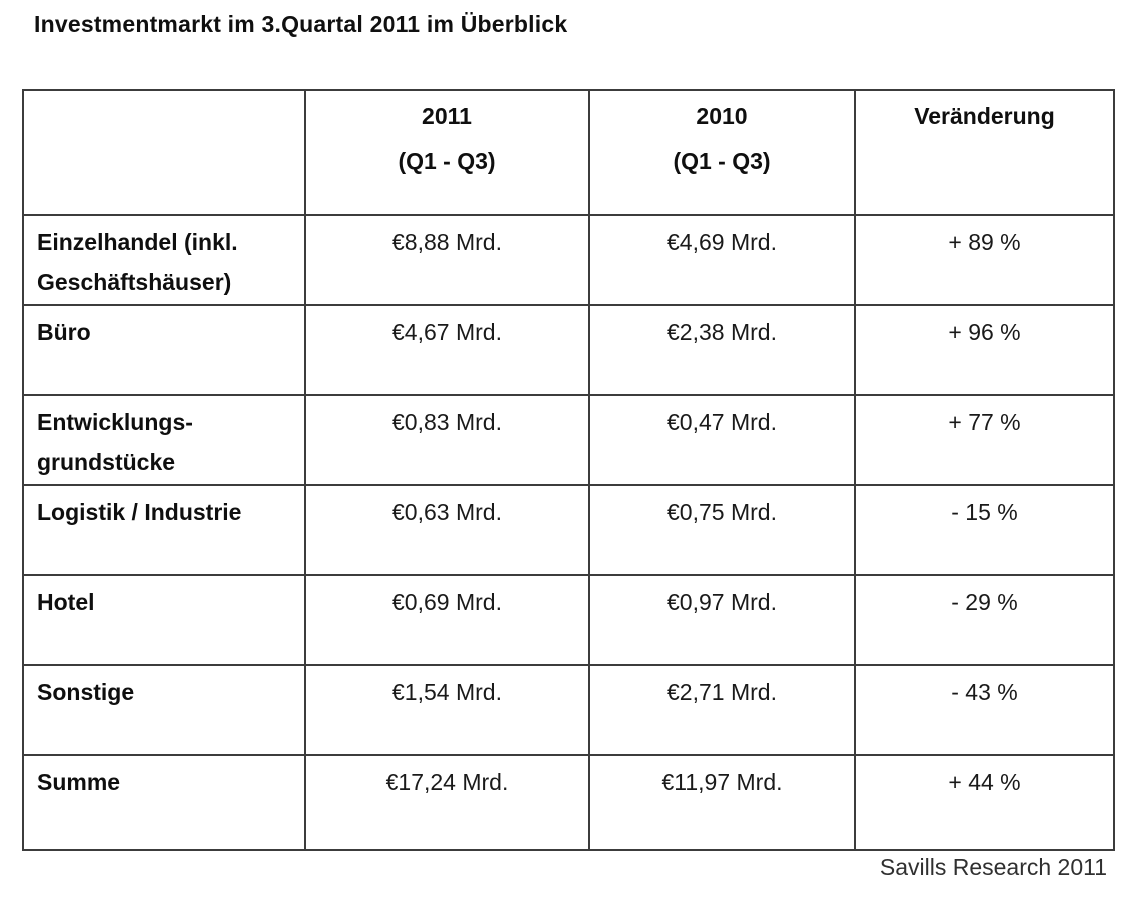 Image resolution: width=1127 pixels, height=900 pixels. Describe the element at coordinates (164, 440) in the screenshot. I see `row-label: Entwicklungs- grundstücke` at that location.